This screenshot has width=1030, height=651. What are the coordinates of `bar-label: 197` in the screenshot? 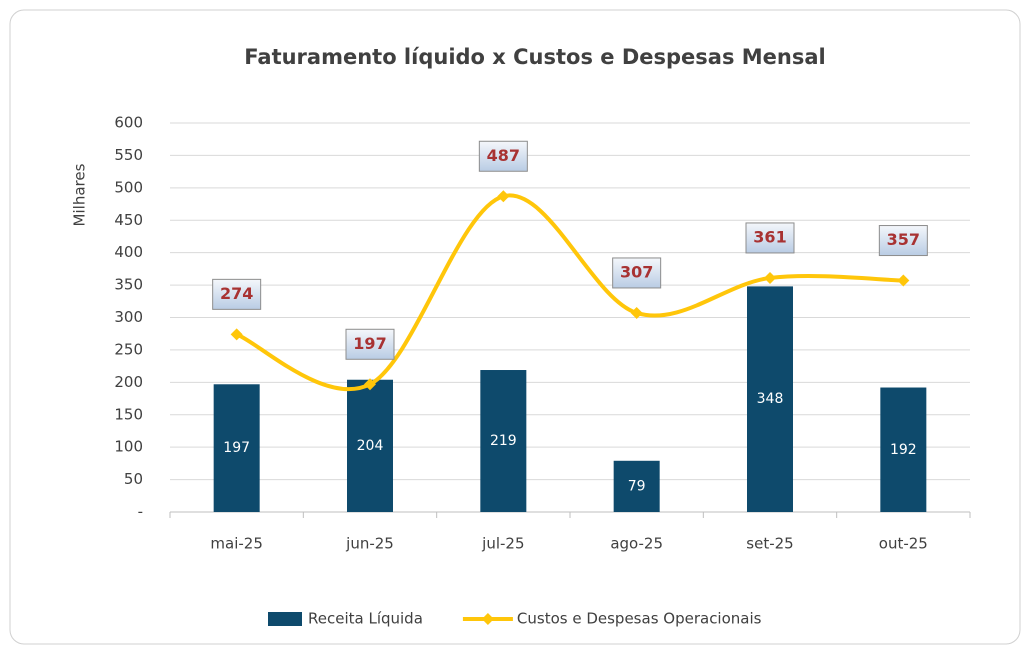 It's located at (236, 448).